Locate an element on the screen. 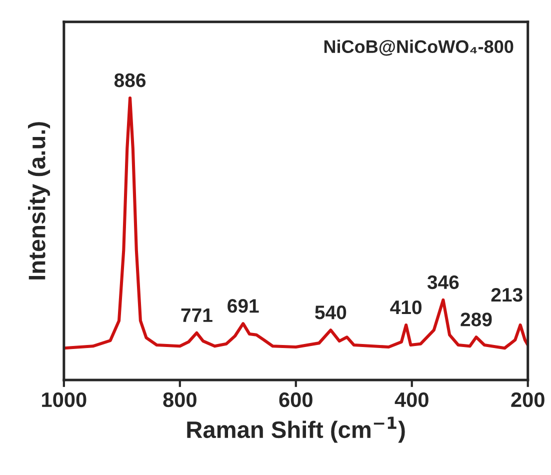 The height and width of the screenshot is (475, 551). x-tick-label: 1000 is located at coordinates (64, 400).